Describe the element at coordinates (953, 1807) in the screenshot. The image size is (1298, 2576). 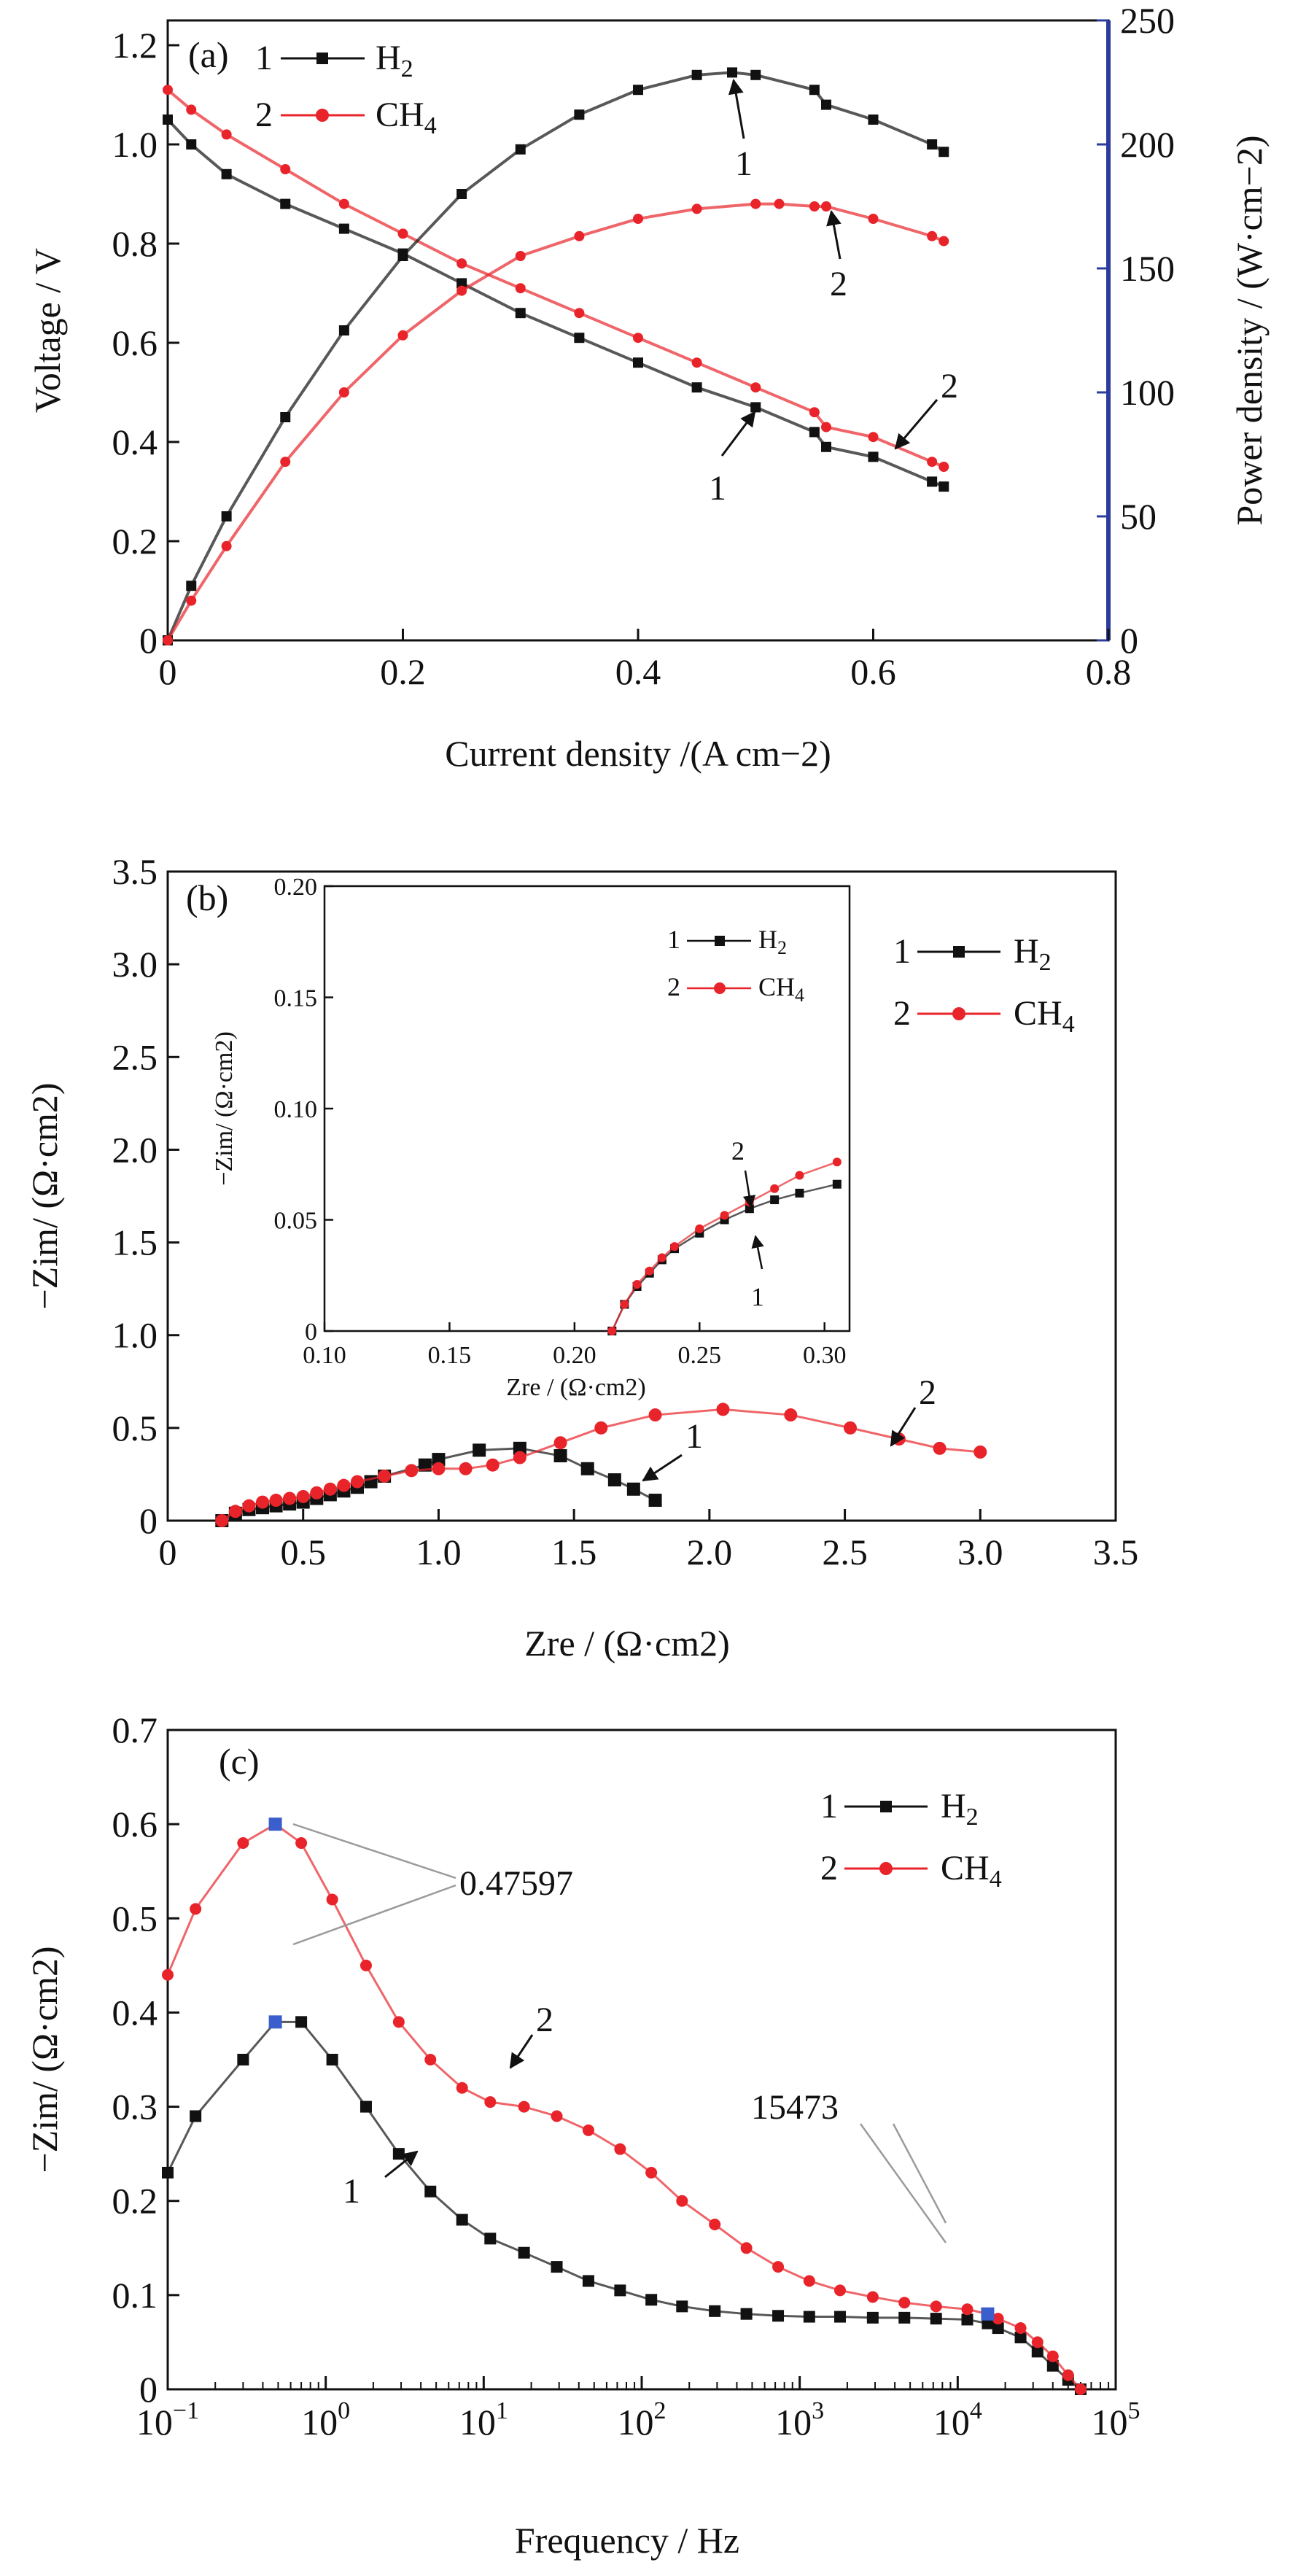
I see `legend-c-base-1: H` at that location.